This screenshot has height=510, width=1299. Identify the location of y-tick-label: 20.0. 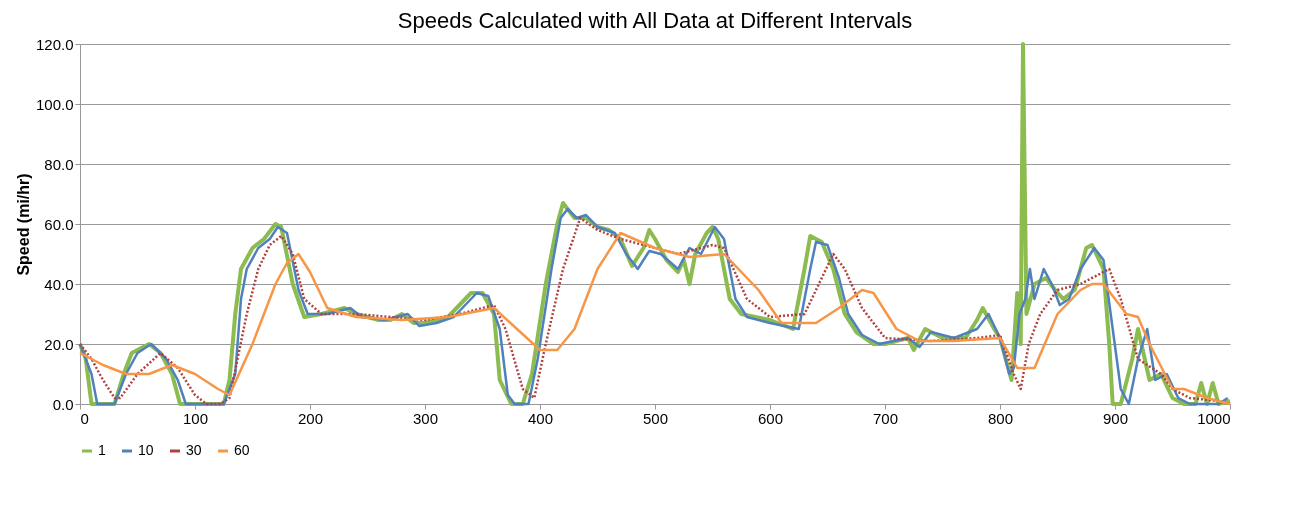
(59, 344).